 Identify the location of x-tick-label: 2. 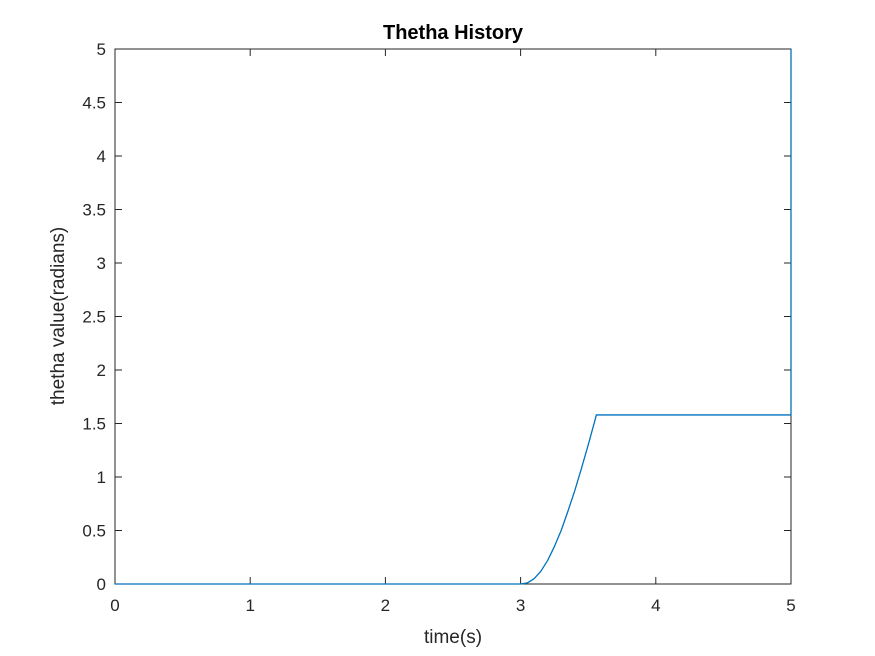
(385, 605).